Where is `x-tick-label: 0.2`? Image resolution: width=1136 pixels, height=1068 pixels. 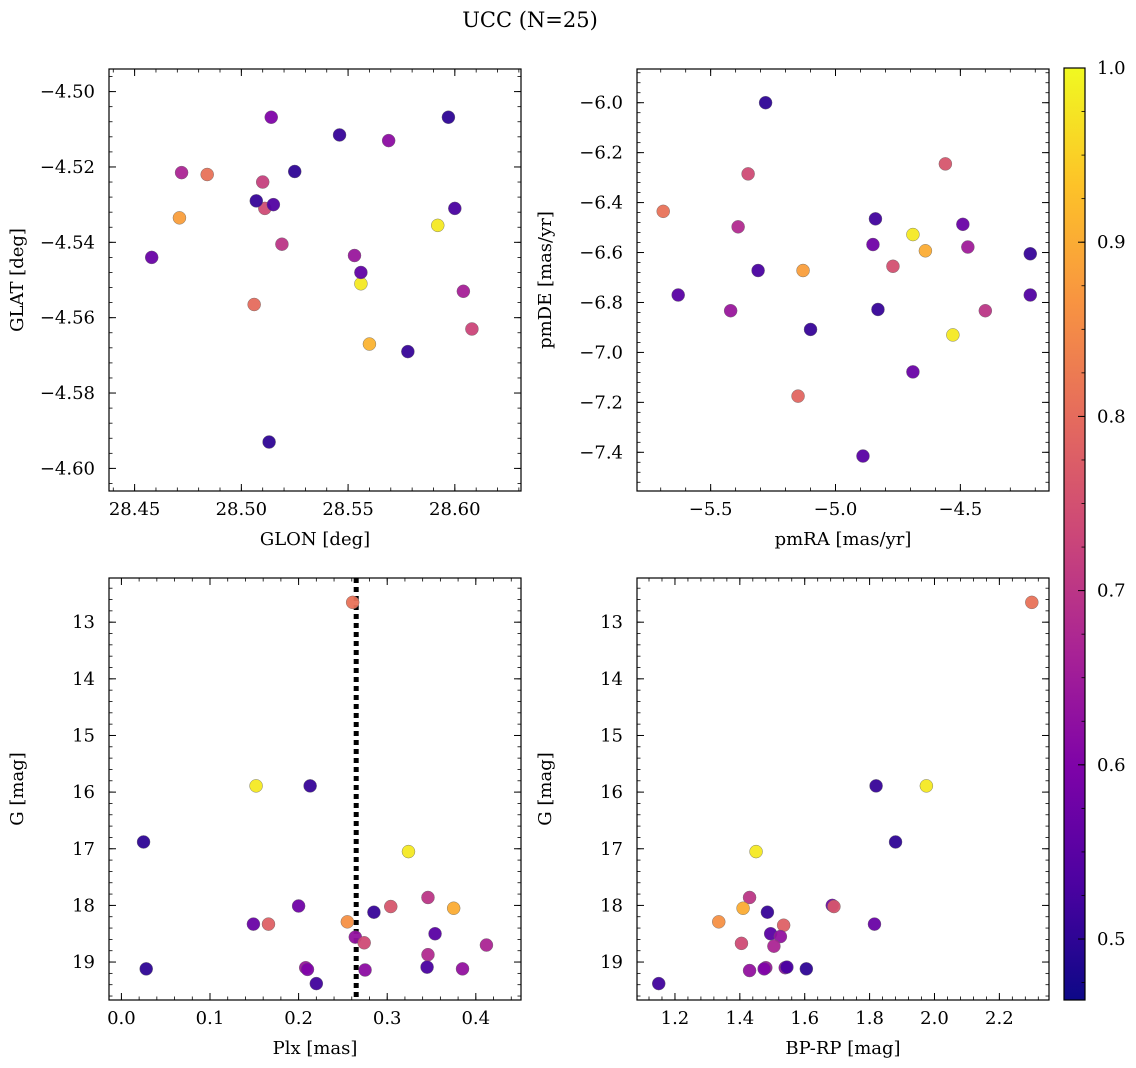
x-tick-label: 0.2 is located at coordinates (298, 1018).